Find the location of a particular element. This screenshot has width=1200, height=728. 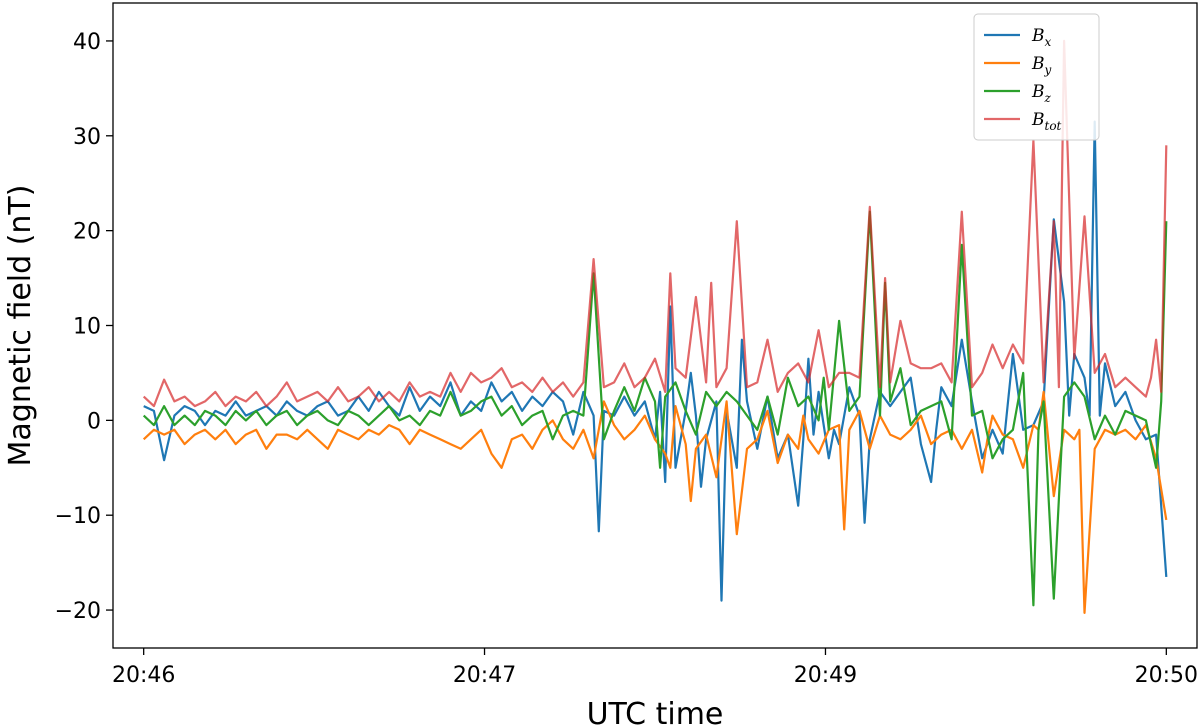

y-tick-label: −10 is located at coordinates (78, 516).